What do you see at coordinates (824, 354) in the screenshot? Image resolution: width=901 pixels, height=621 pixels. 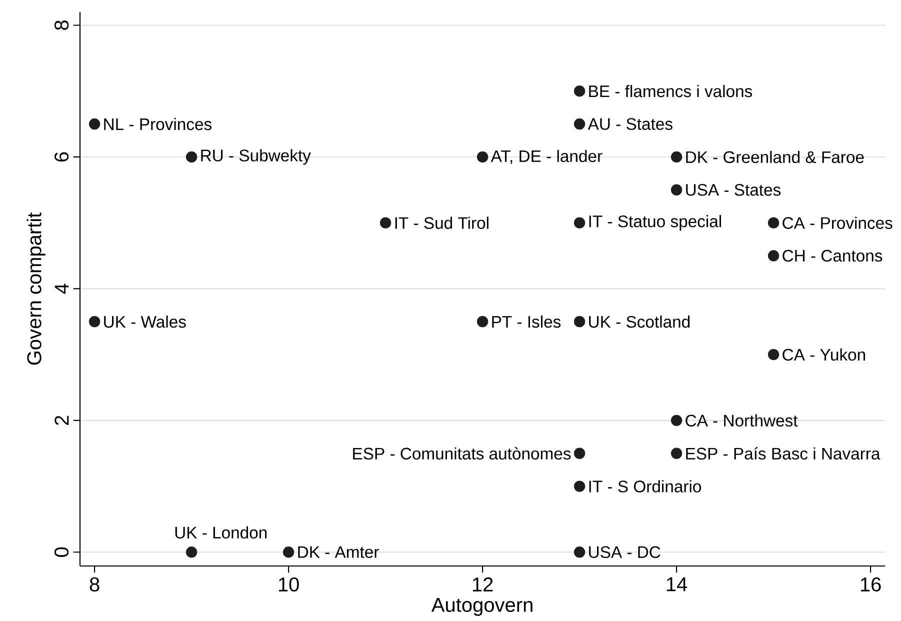 I see `annotation: CA - Yukon` at bounding box center [824, 354].